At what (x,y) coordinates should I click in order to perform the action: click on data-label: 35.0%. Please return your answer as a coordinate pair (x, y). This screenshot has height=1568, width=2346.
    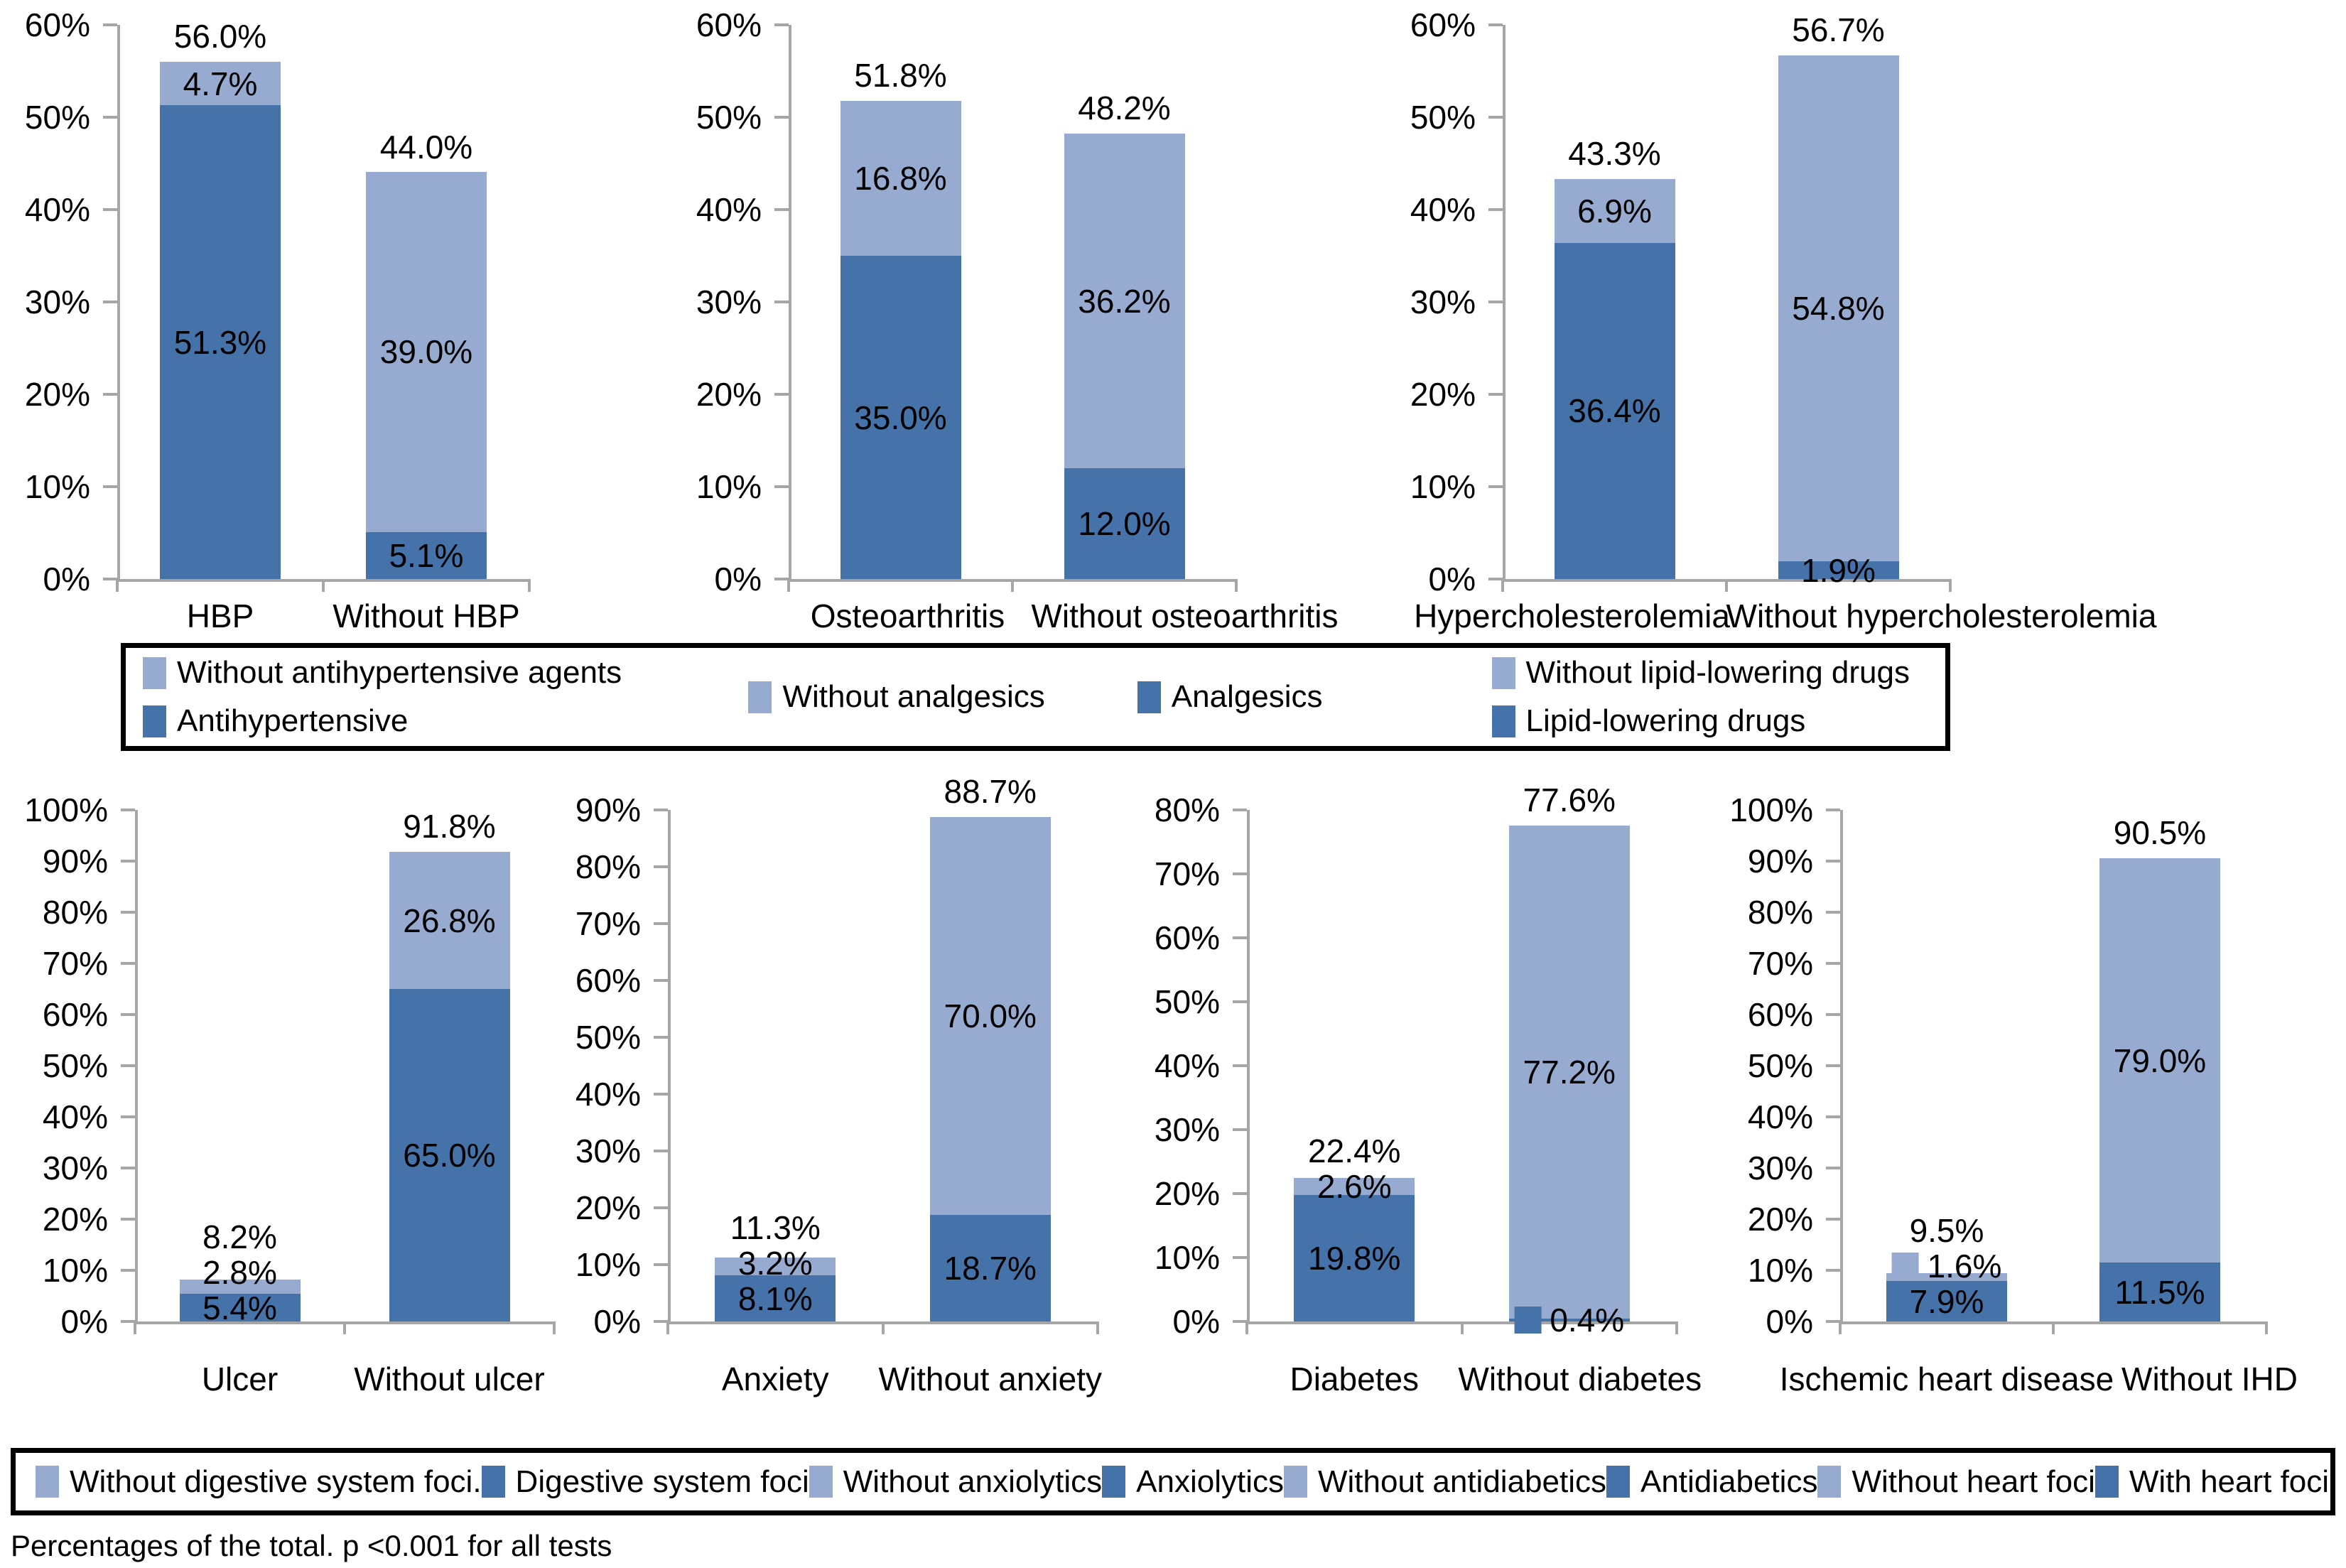
    Looking at the image, I should click on (900, 418).